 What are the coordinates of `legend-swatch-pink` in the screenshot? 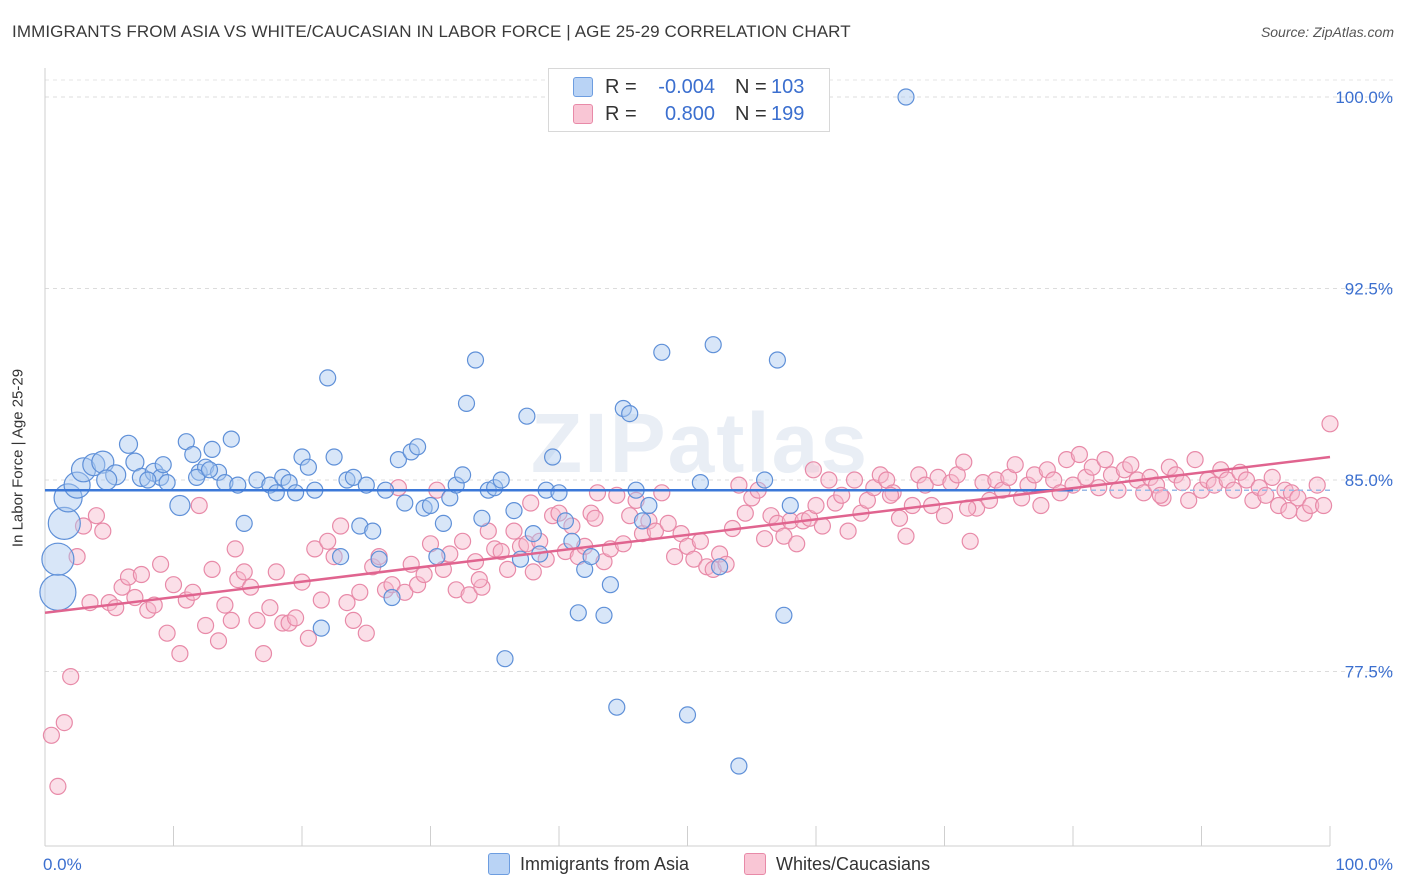 It's located at (583, 114).